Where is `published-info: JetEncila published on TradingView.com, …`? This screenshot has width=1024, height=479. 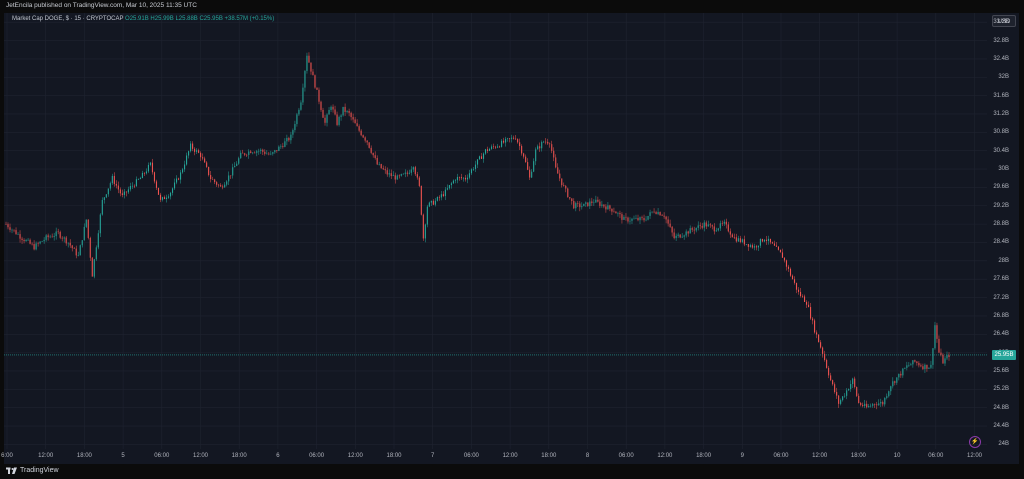
published-info: JetEncila published on TradingView.com, … is located at coordinates (101, 5).